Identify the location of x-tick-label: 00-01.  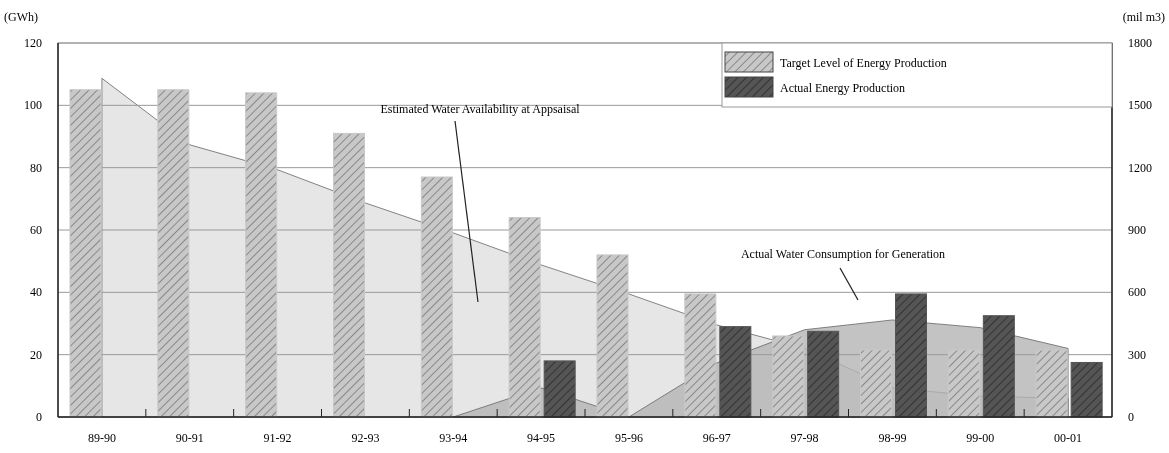
(1068, 438).